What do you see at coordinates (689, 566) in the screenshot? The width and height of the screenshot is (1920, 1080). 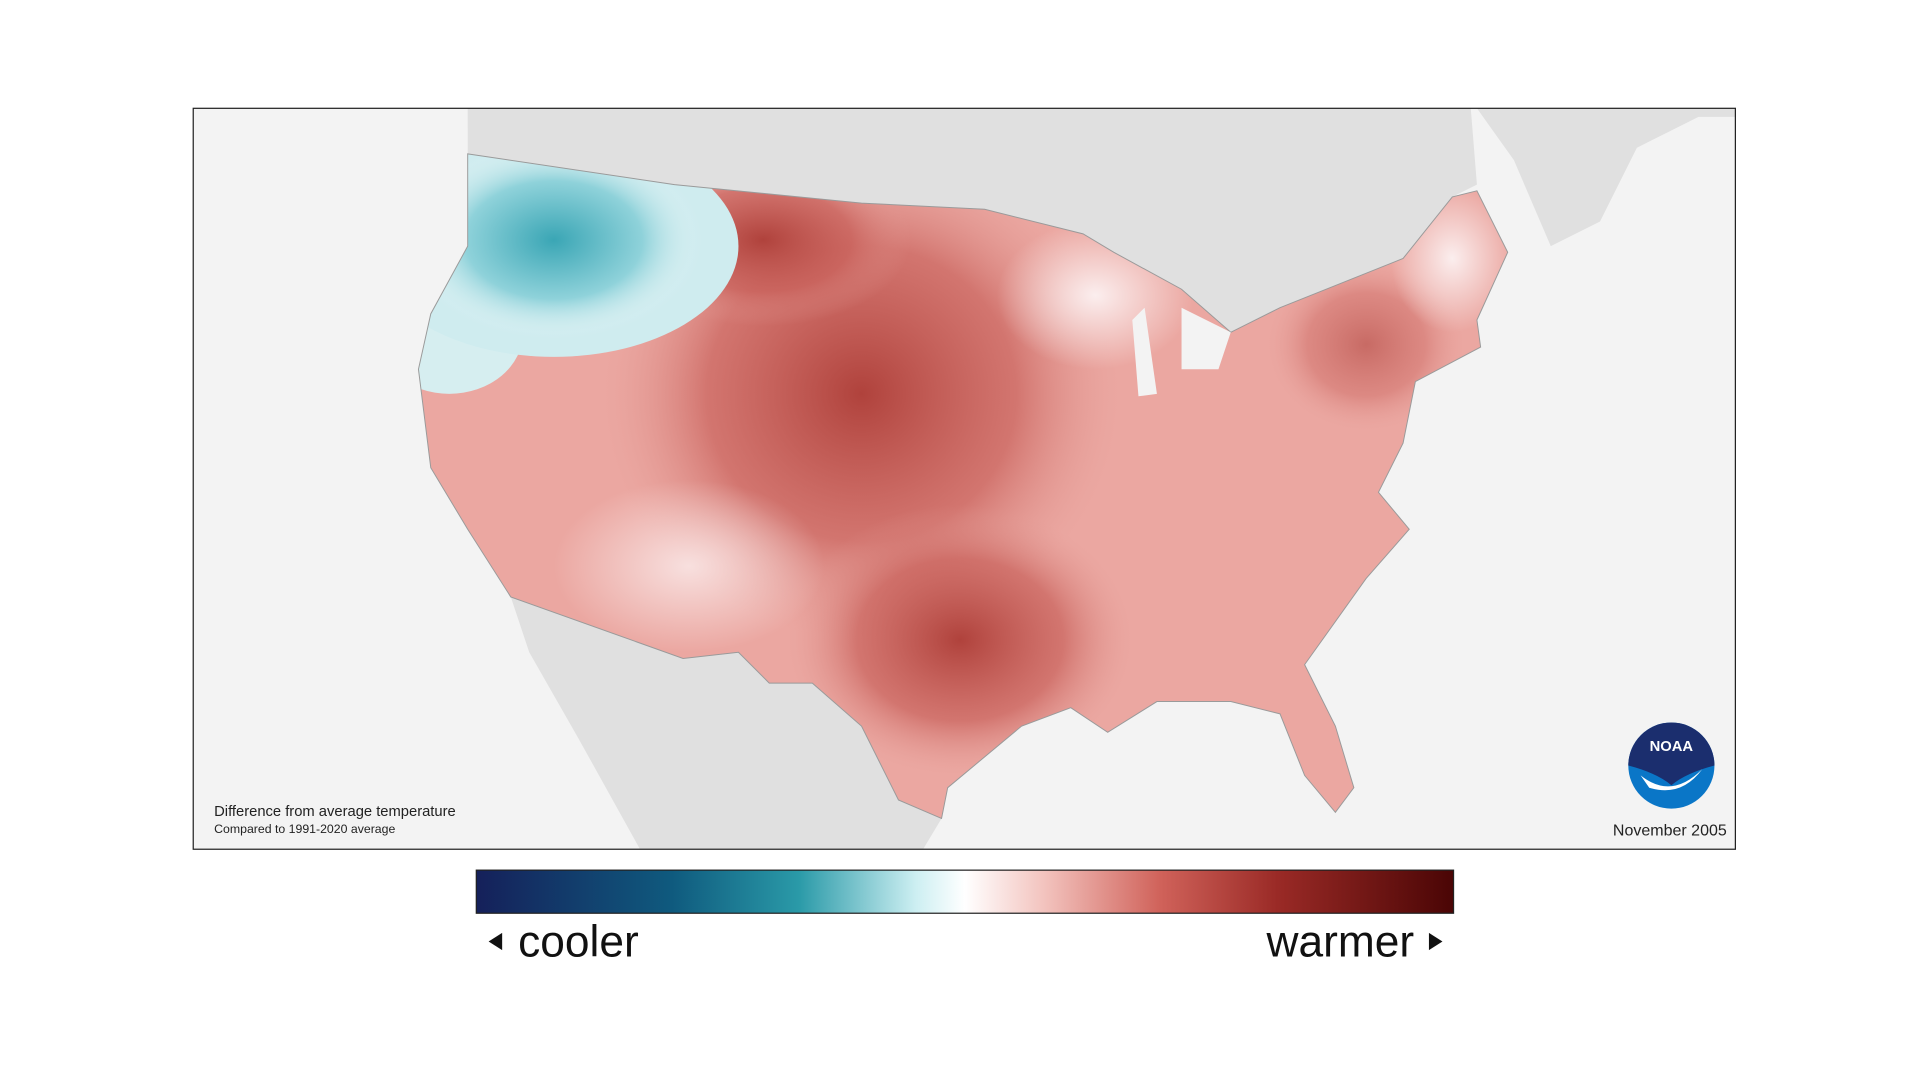 I see `mild-zone` at bounding box center [689, 566].